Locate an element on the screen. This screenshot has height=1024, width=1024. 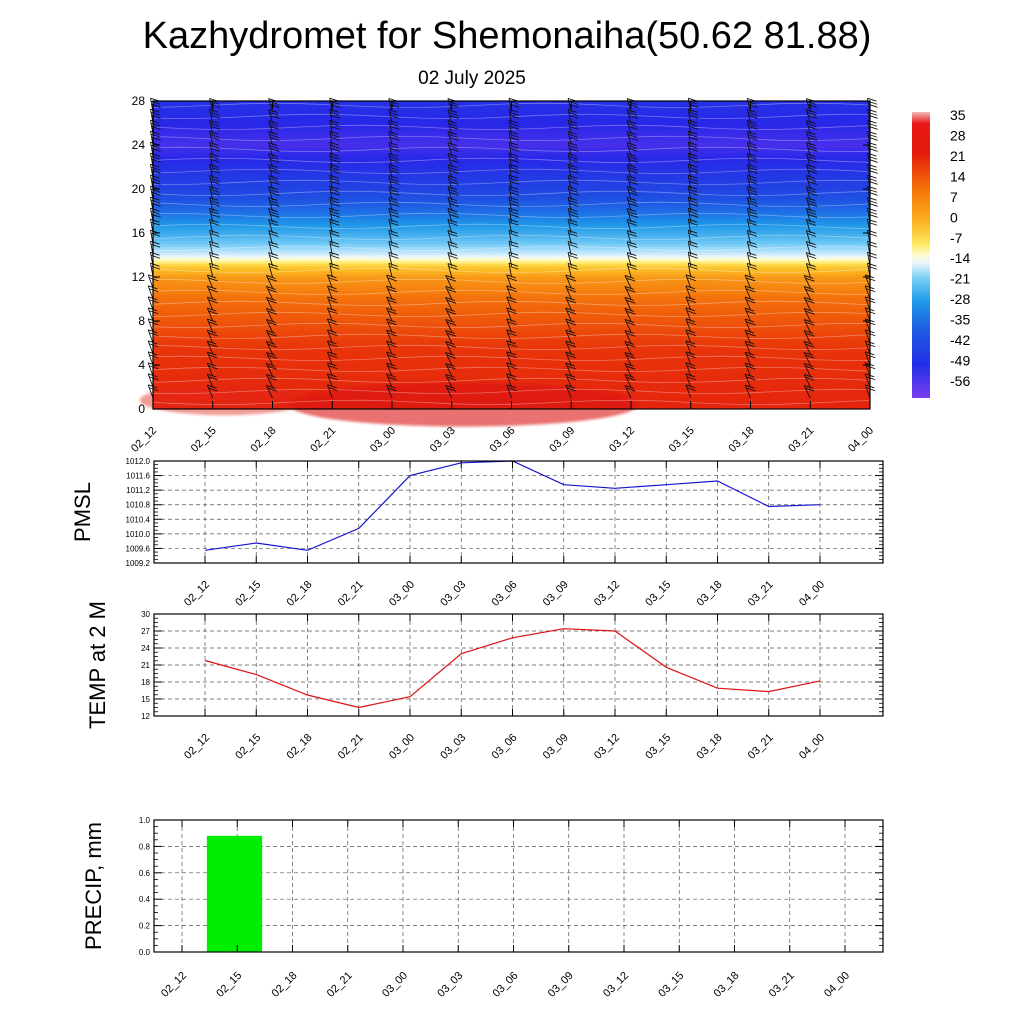
colorbar: 35 28 21 14 7 0 -7 -14 -21 -28 -35 -42 -49 -56 is located at coordinates (941, 252).